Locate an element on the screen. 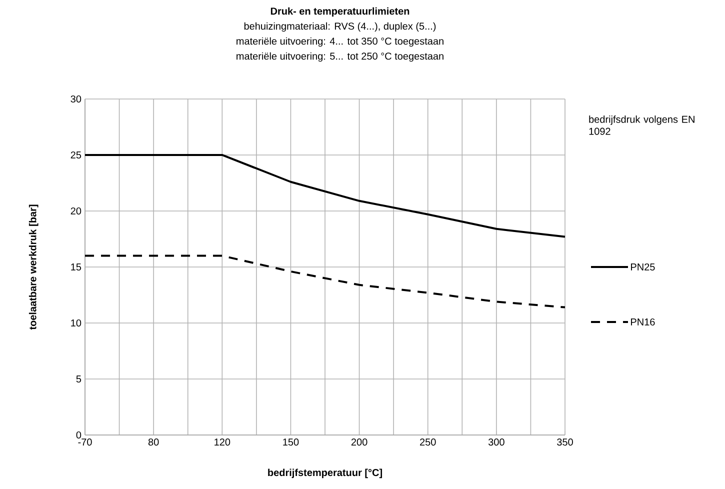 Image resolution: width=725 pixels, height=489 pixels. y-tick-label: 5 is located at coordinates (79, 378).